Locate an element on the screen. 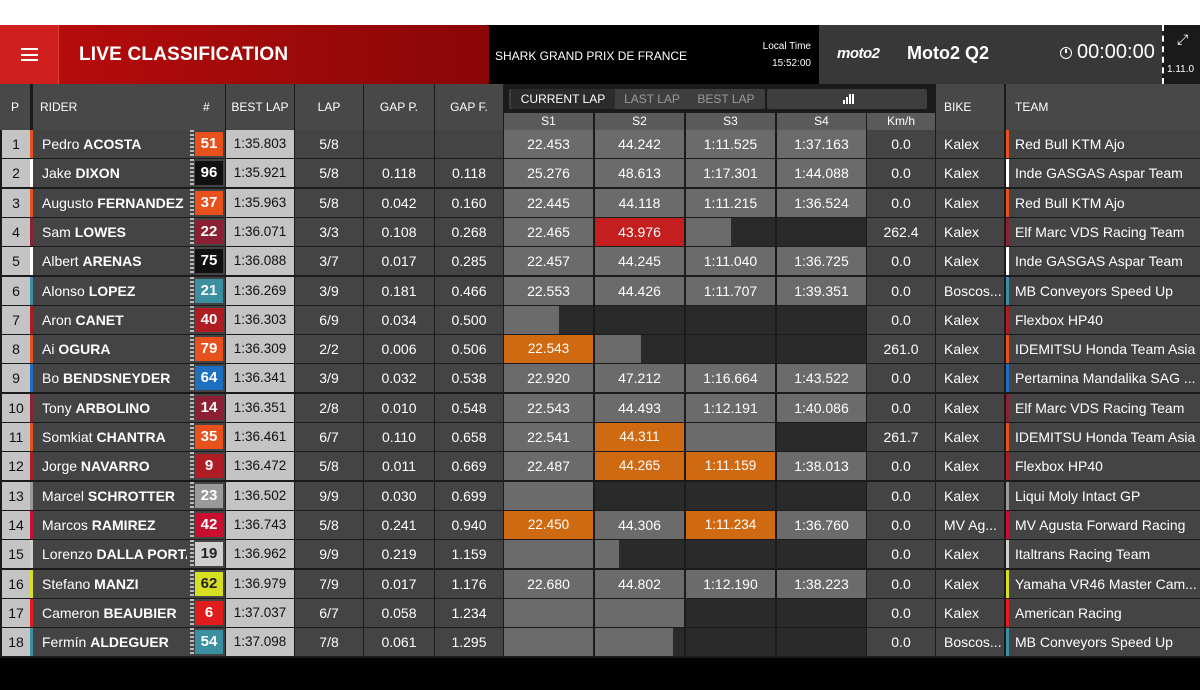  rider-name-cell: Alonso LOPEZ is located at coordinates (110, 290).